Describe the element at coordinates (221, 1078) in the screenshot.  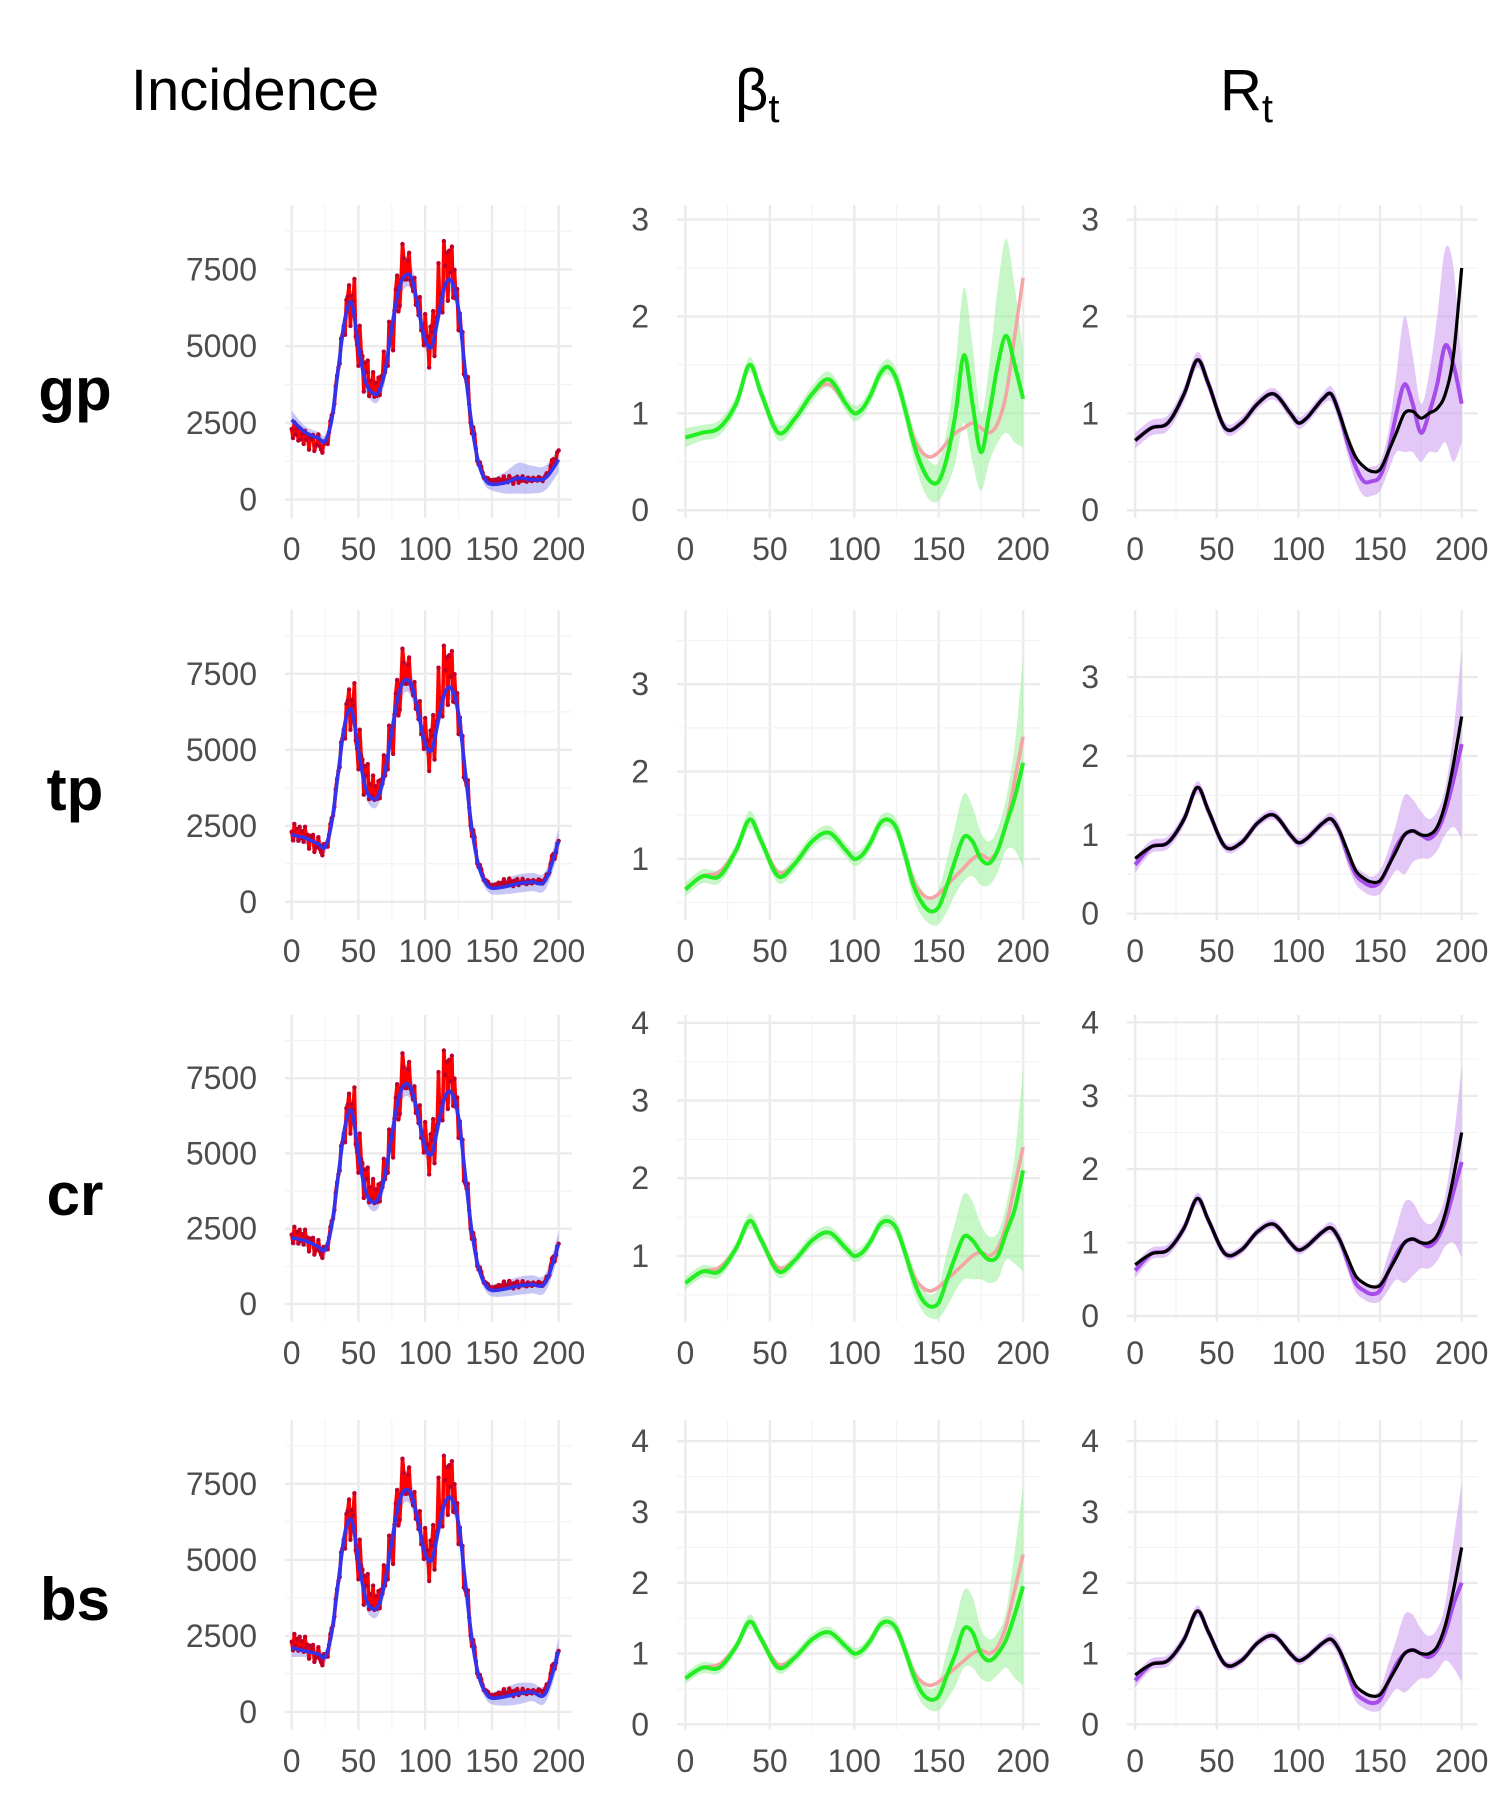
I see `y-tick-label: 7500` at that location.